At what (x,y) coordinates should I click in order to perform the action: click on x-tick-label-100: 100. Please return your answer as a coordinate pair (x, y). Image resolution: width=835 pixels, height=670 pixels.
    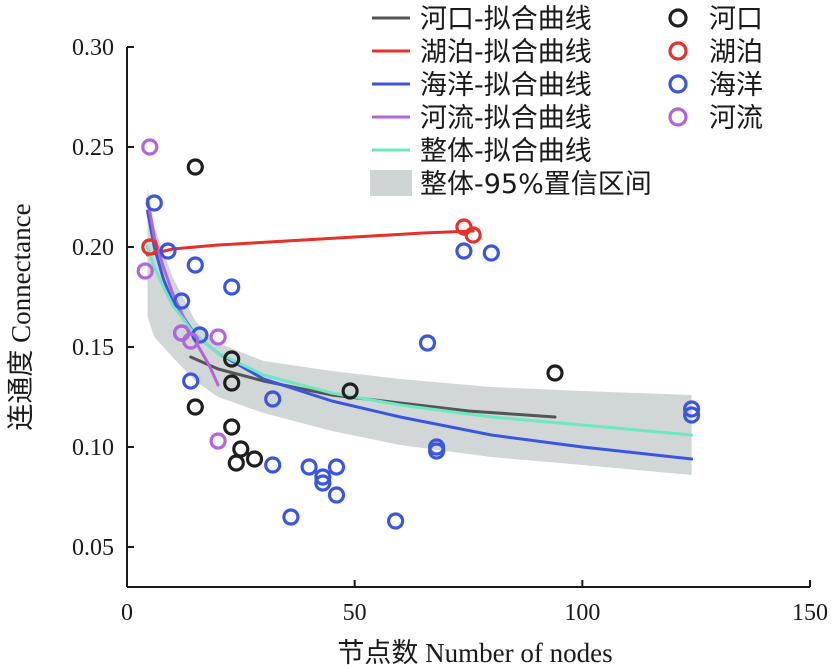
    Looking at the image, I should click on (582, 613).